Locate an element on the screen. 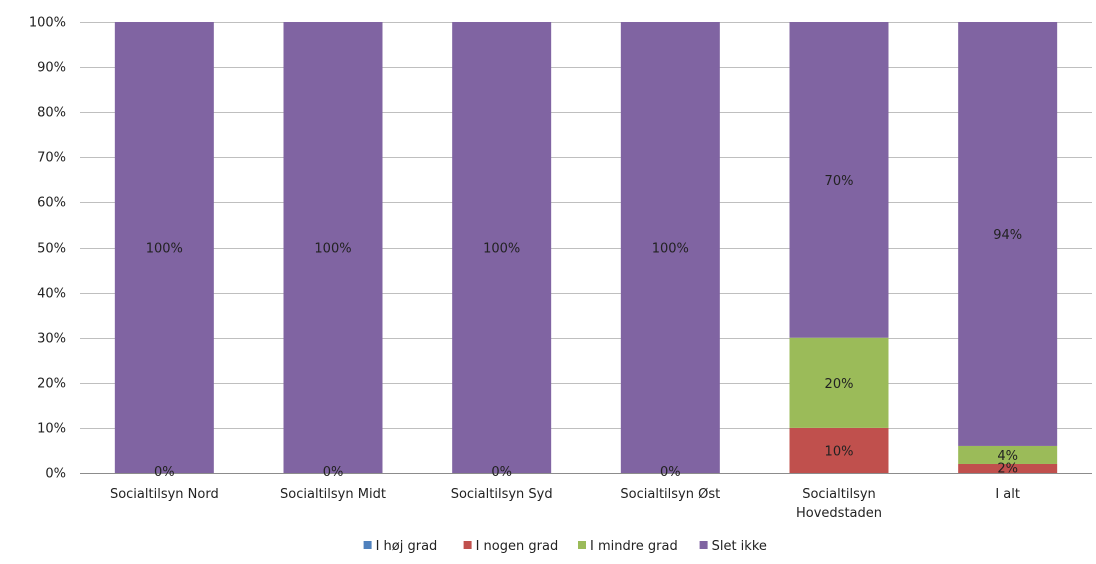 This screenshot has width=1096, height=564. x-tick-label: Hovedstaden is located at coordinates (839, 513).